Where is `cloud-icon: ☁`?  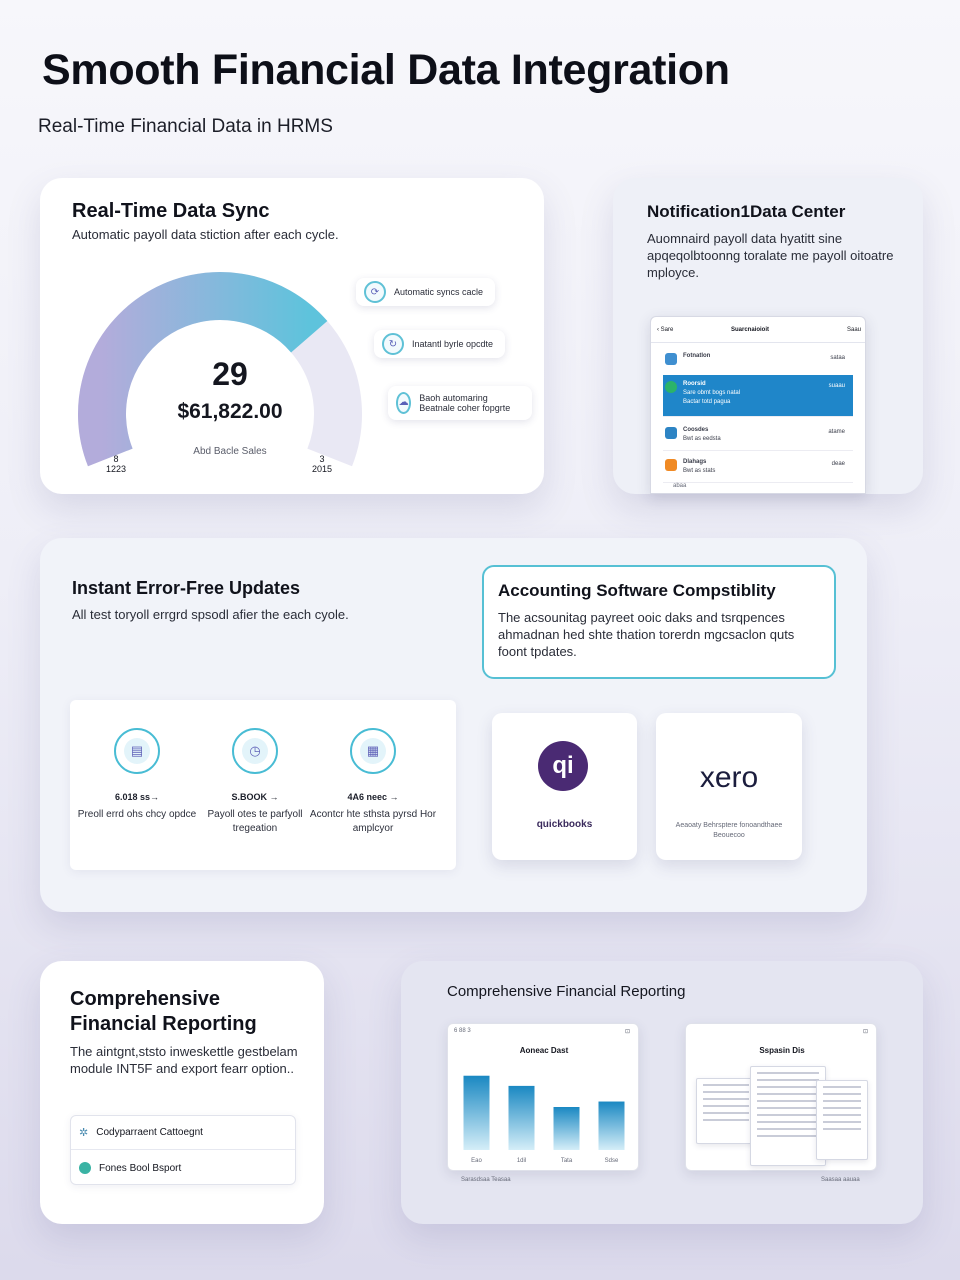 cloud-icon: ☁ is located at coordinates (404, 403).